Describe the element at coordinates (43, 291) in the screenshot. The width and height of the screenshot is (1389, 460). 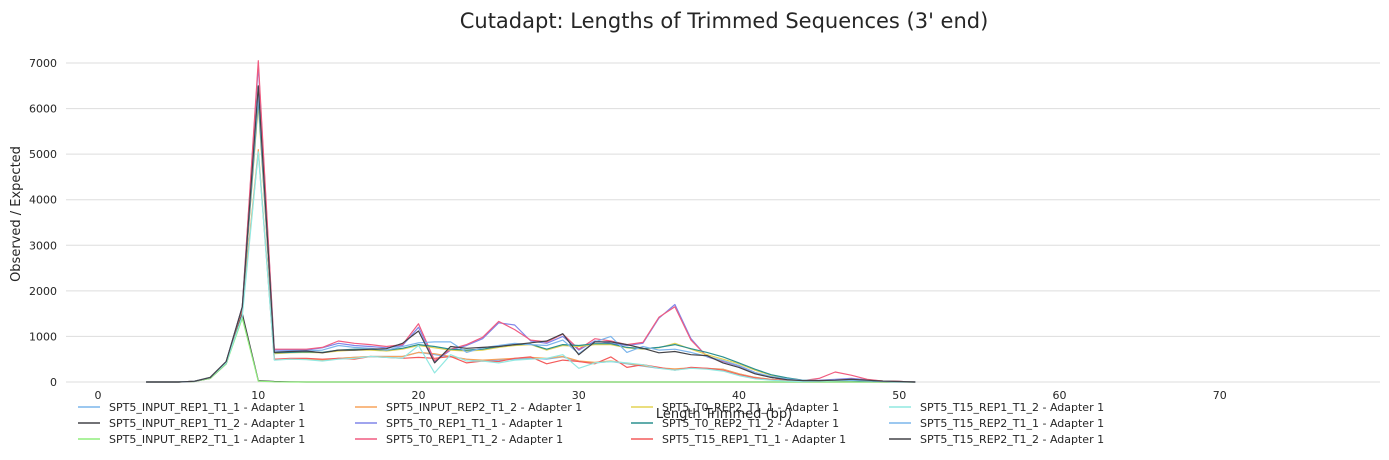
I see `y-tick-label-2: 2000` at that location.